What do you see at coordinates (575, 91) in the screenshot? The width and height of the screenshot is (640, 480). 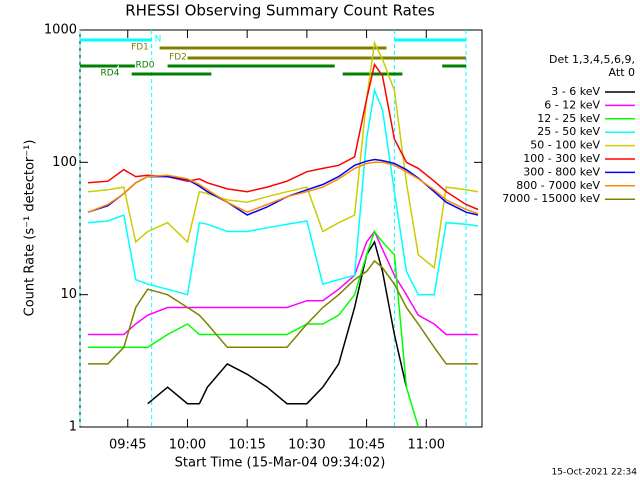 I see `legend-label: 3 - 6 keV` at bounding box center [575, 91].